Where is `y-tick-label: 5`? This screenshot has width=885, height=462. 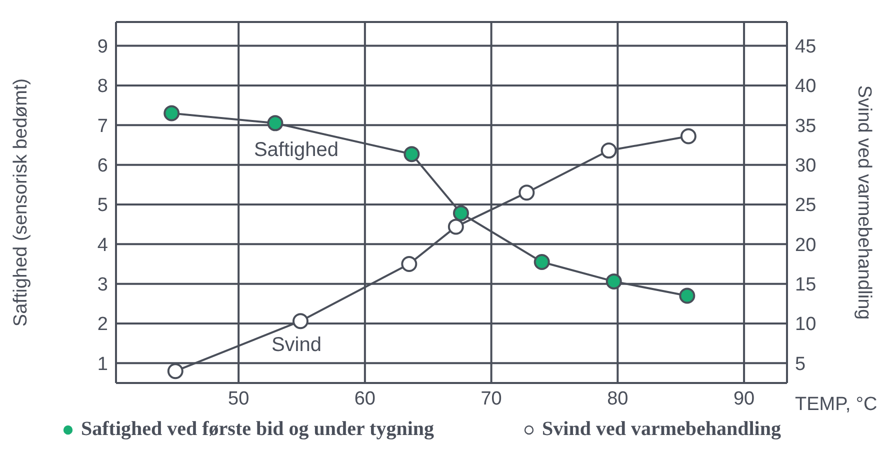
y-tick-label: 5 is located at coordinates (102, 205).